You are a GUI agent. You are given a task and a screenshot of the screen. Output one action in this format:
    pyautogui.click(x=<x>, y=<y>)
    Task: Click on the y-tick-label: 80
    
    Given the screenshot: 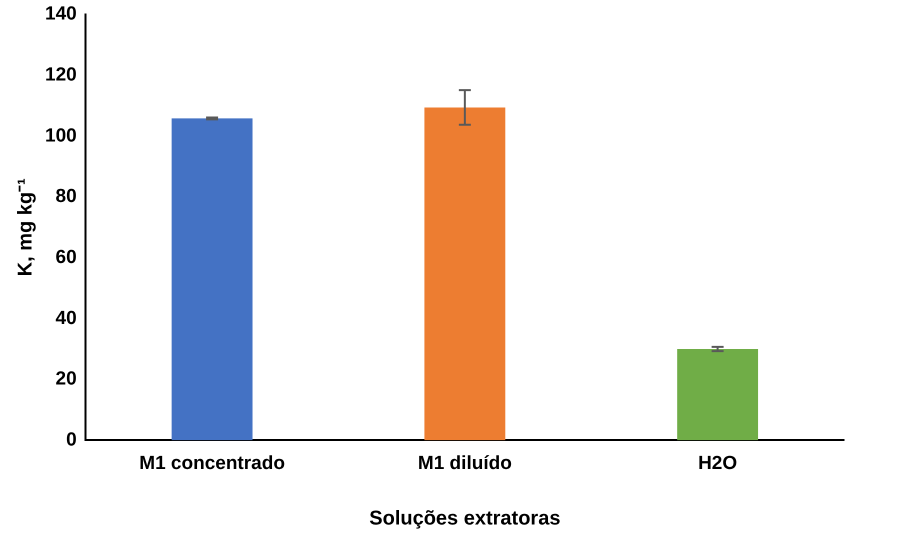 What is the action you would take?
    pyautogui.click(x=66, y=197)
    